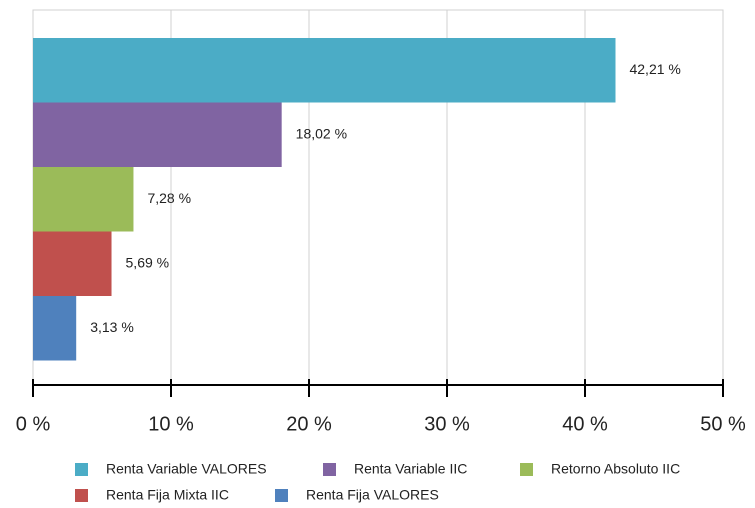  What do you see at coordinates (321, 133) in the screenshot?
I see `value-label: 18,02 %` at bounding box center [321, 133].